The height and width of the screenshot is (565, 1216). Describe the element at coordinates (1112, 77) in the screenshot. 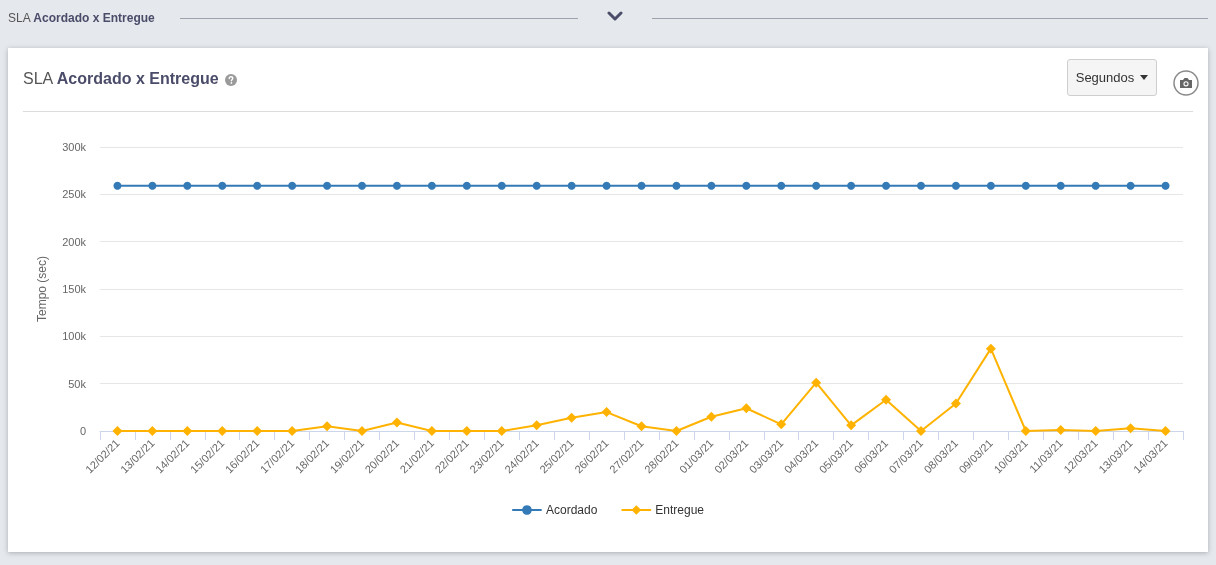

I see `dropdown-button: Segundos` at that location.